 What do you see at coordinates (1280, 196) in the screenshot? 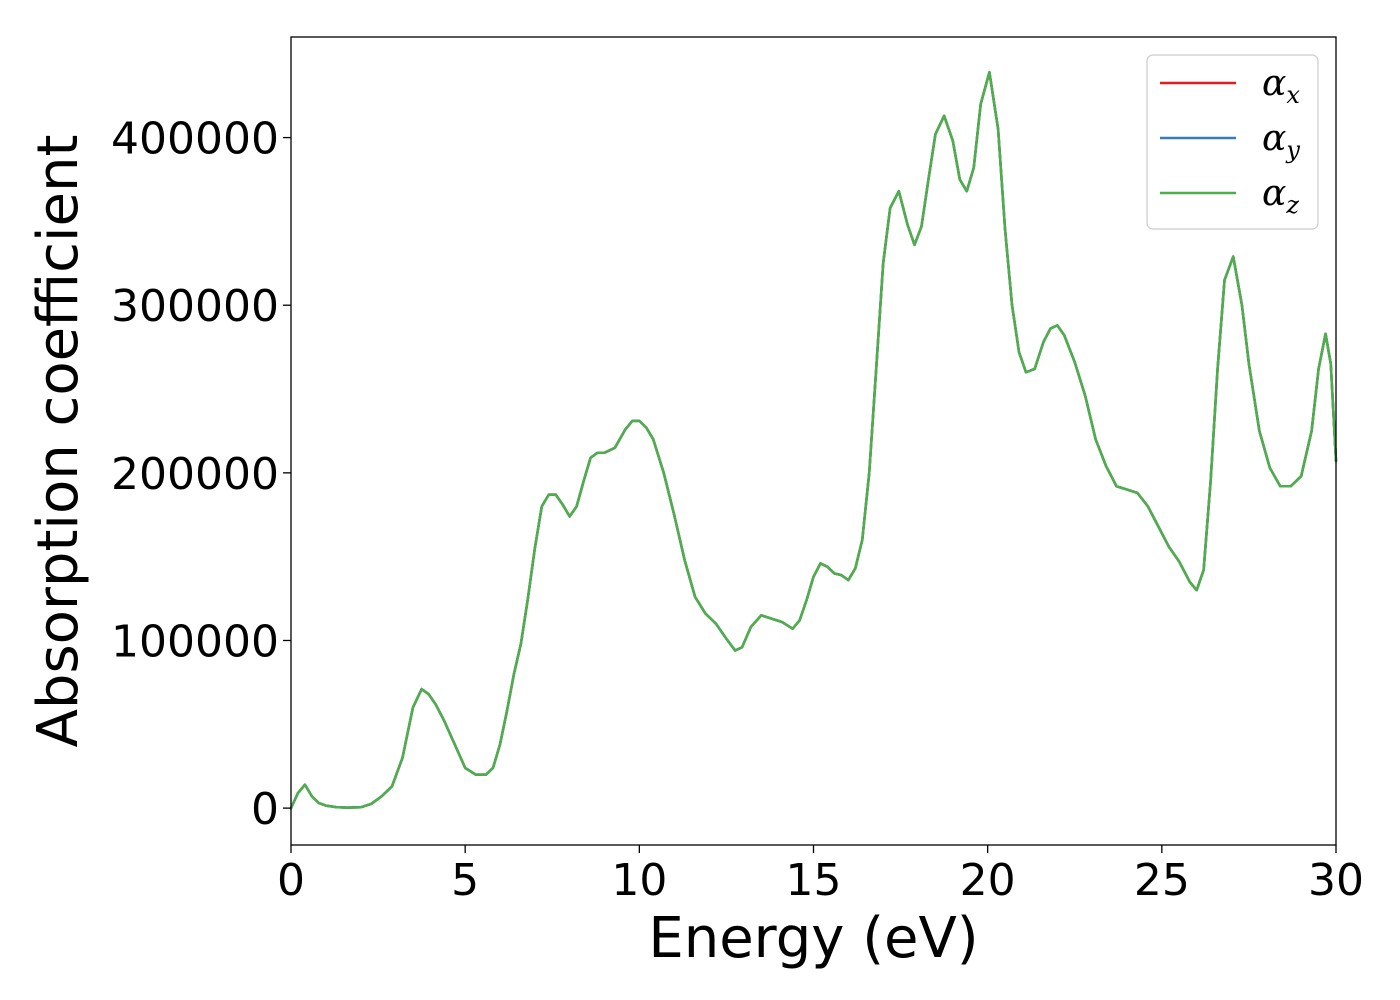
I see `legend-label-z: αz` at bounding box center [1280, 196].